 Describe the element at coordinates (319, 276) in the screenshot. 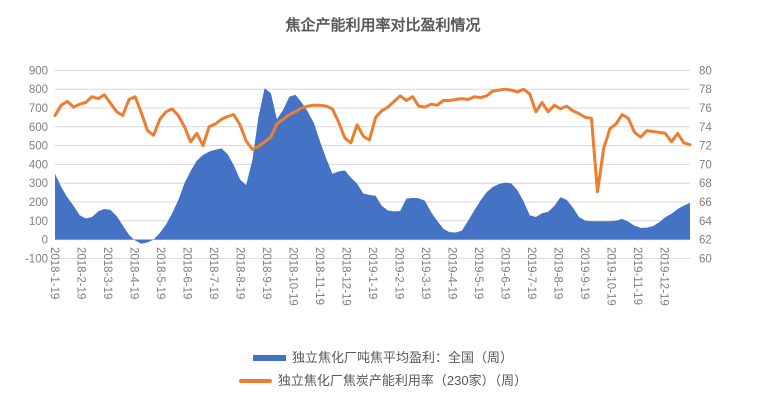

I see `x-axis-label: 2018-11-19` at that location.